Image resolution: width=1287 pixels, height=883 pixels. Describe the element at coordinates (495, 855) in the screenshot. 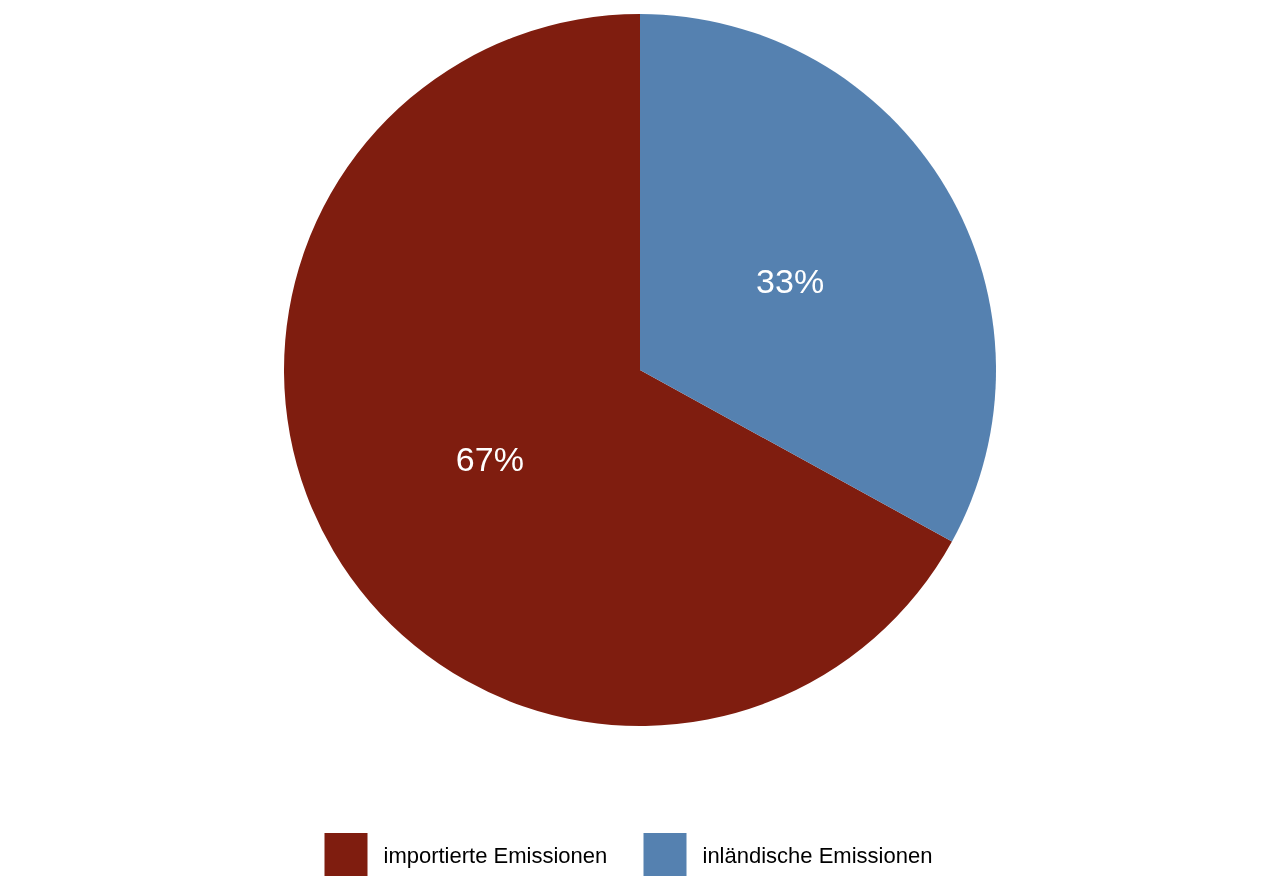

I see `legend-label: importierte Emissionen` at that location.